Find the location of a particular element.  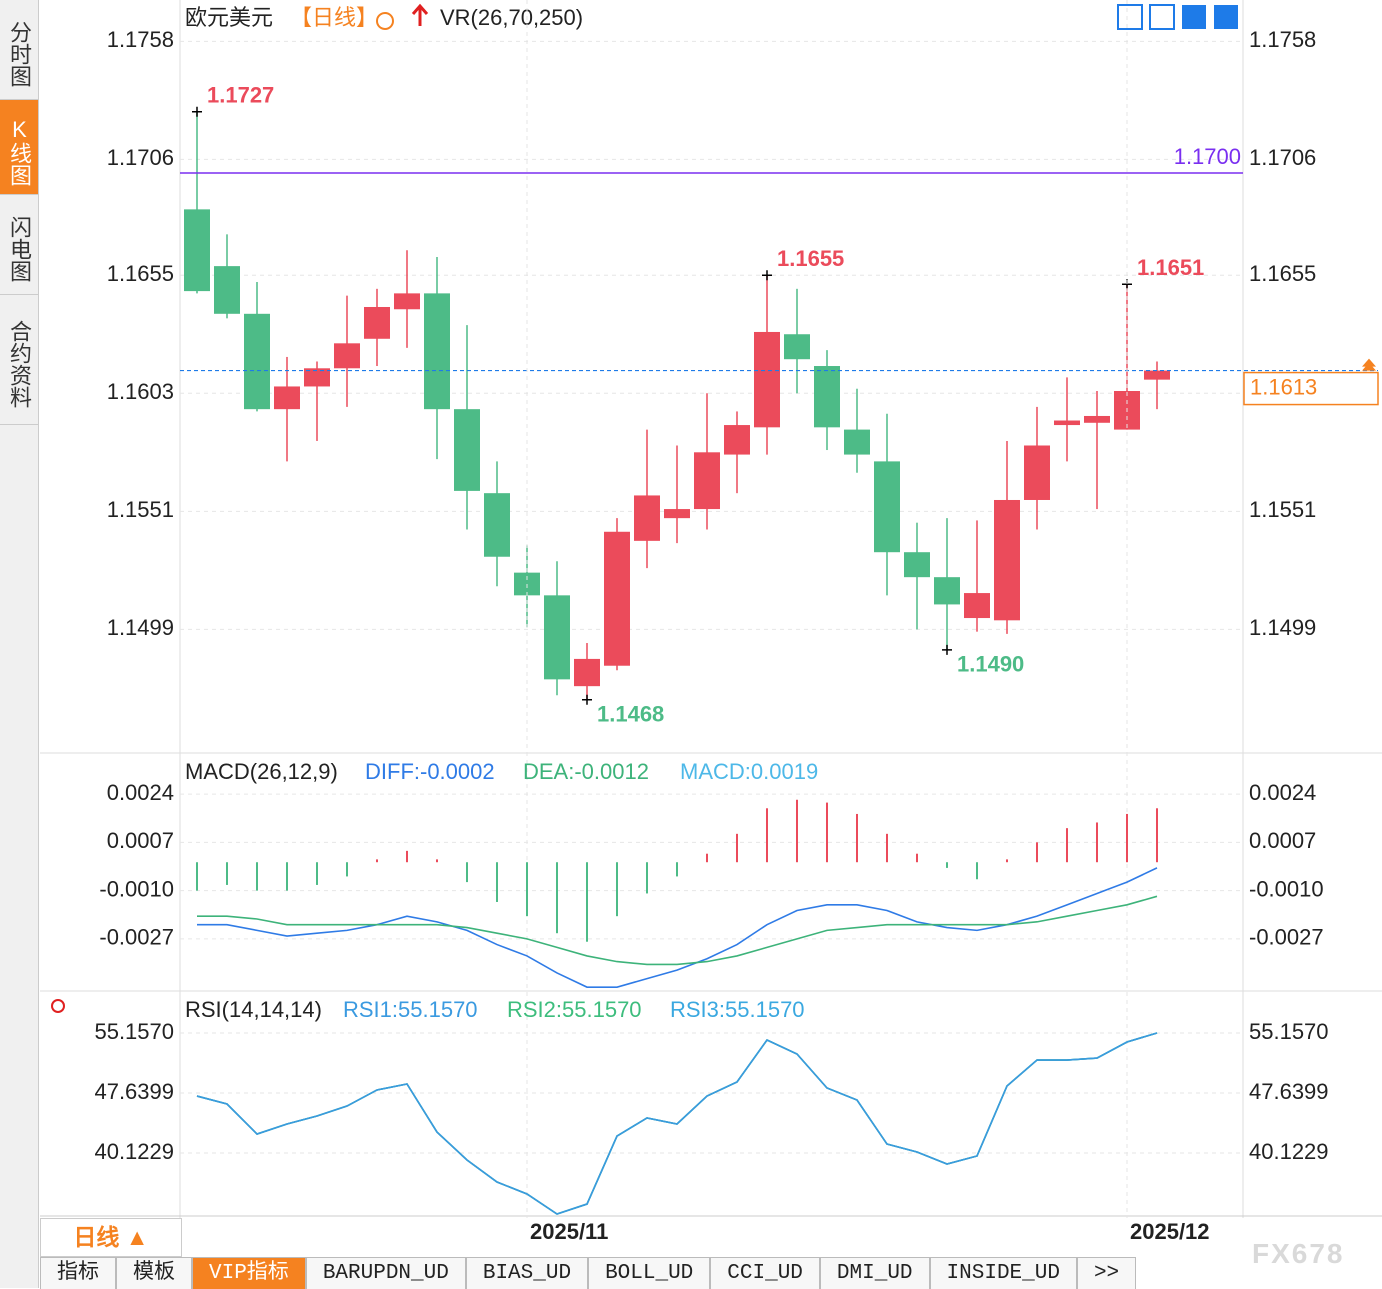

settings-icon is located at coordinates (58, 1006).